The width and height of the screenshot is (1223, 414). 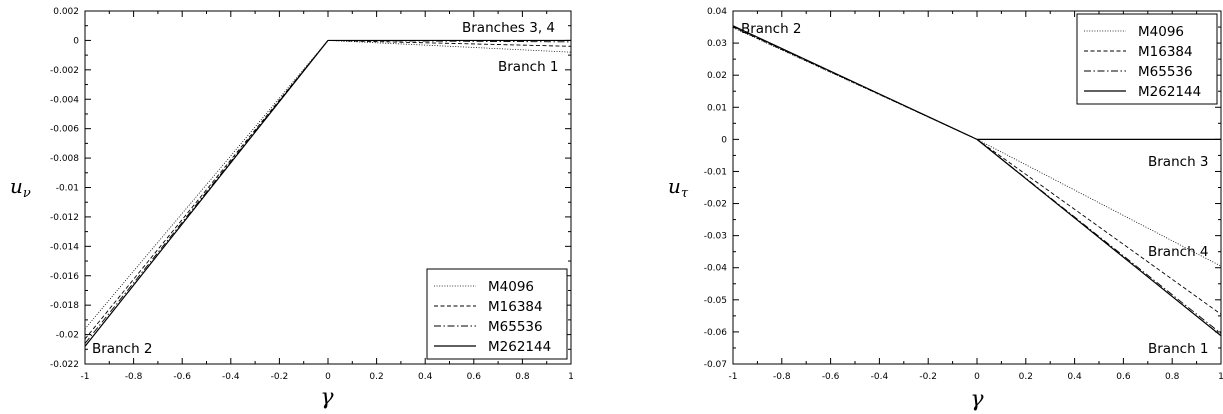 What do you see at coordinates (492, 317) in the screenshot?
I see `legend-rows-left: M4096 M16384 M65536 M262144` at bounding box center [492, 317].